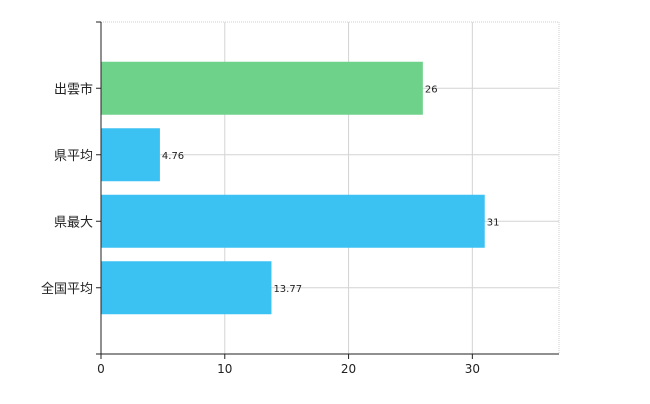 This screenshot has height=404, width=650. What do you see at coordinates (73, 222) in the screenshot?
I see `category-label: 県最大` at bounding box center [73, 222].